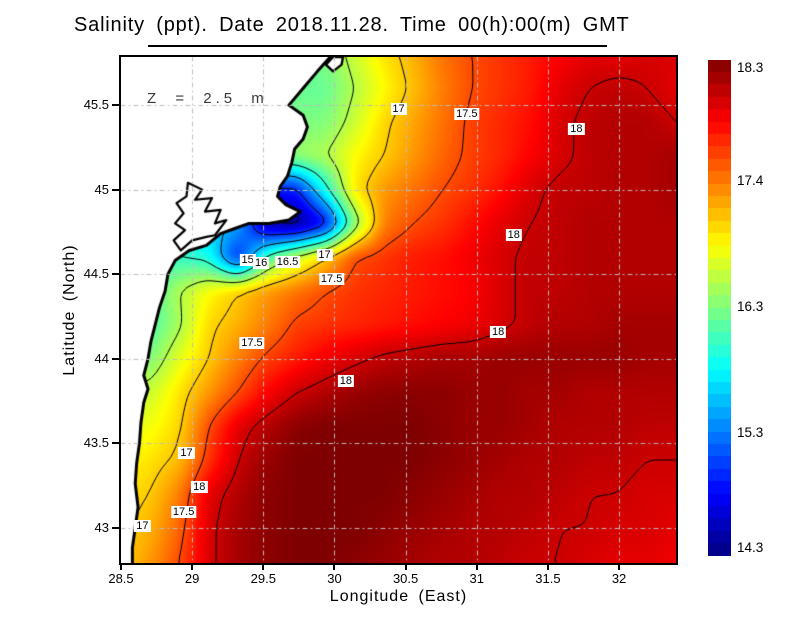 The width and height of the screenshot is (800, 618). Describe the element at coordinates (121, 578) in the screenshot. I see `x-tick-label: 28.5` at that location.